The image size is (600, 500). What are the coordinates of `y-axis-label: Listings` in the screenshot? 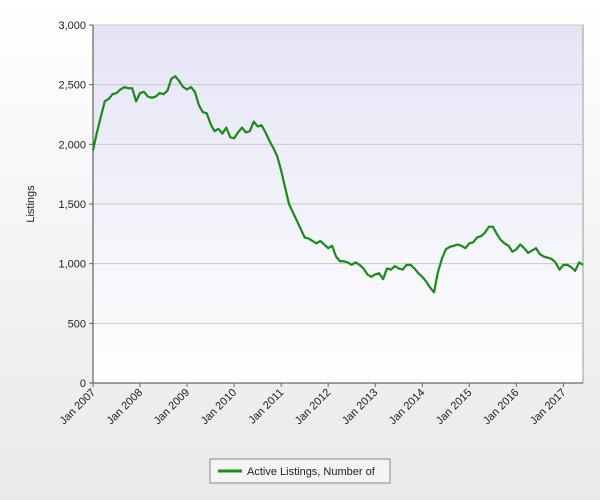 It's located at (31, 204).